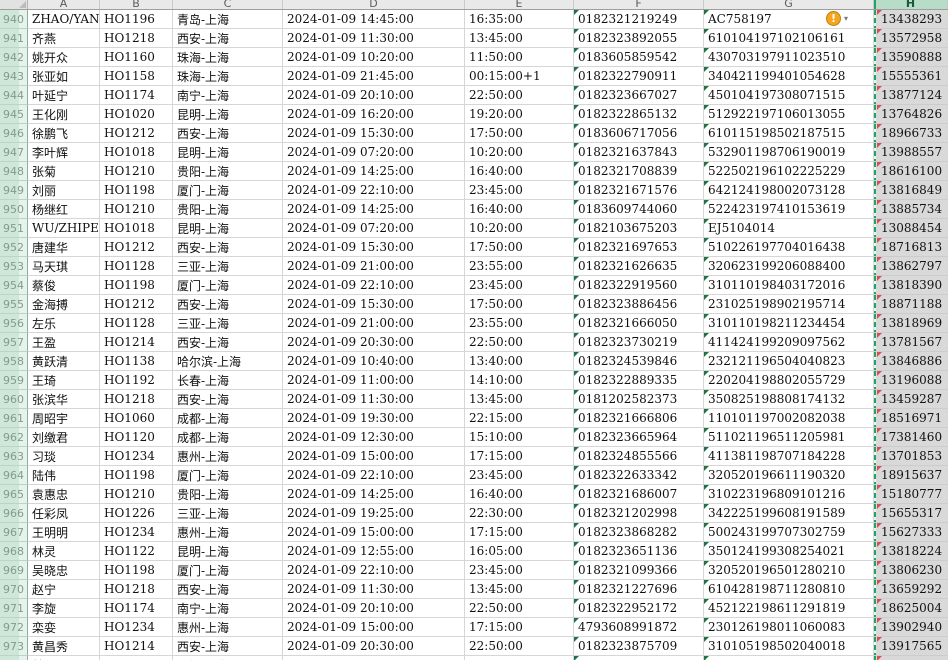 The image size is (948, 660). I want to click on cell-route: 三亚-上海, so click(228, 513).